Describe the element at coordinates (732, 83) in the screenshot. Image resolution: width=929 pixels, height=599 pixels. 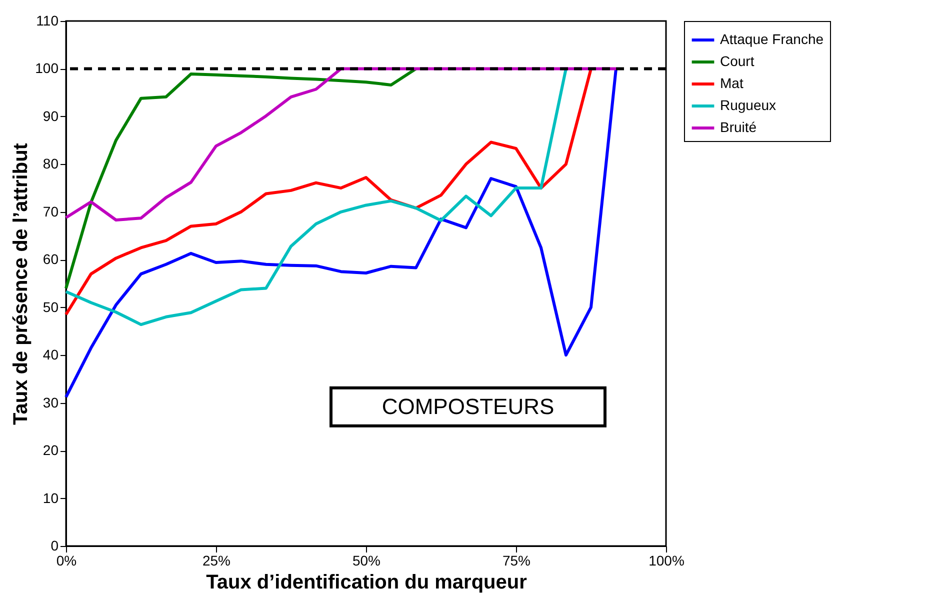
I see `legend-label: Mat` at that location.